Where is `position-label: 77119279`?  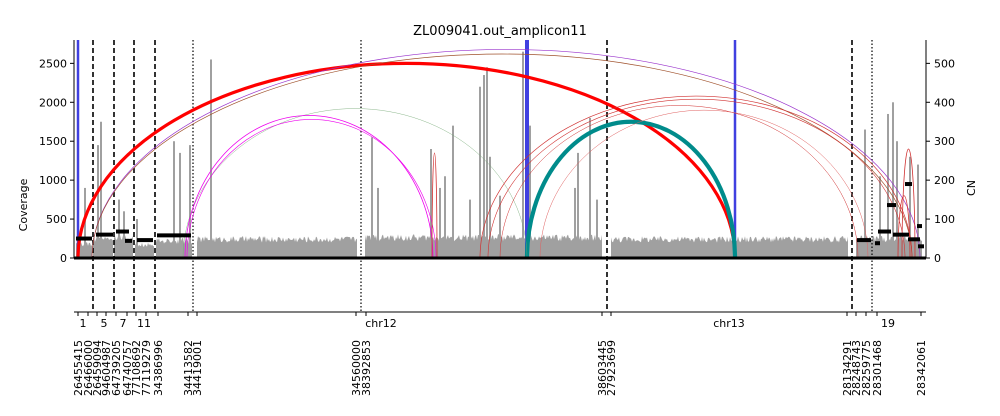 position-label: 77119279 is located at coordinates (146, 368).